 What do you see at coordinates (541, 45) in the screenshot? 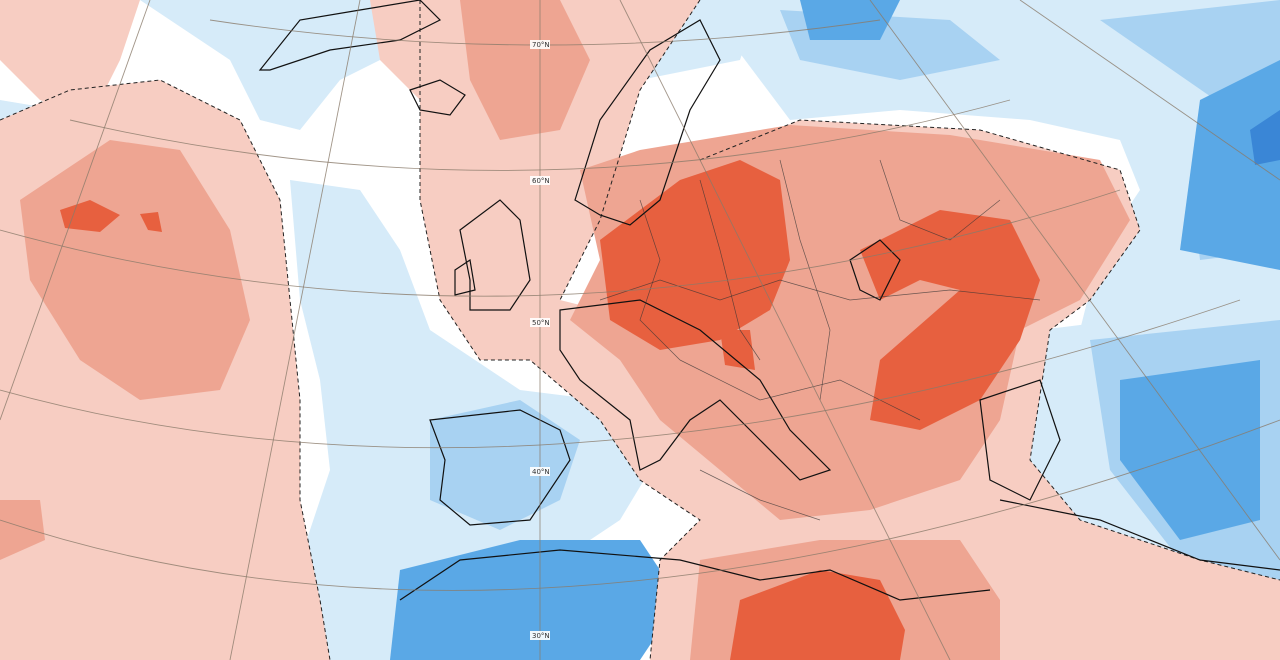
I see `latitude-label-70: 70°N` at bounding box center [541, 45].